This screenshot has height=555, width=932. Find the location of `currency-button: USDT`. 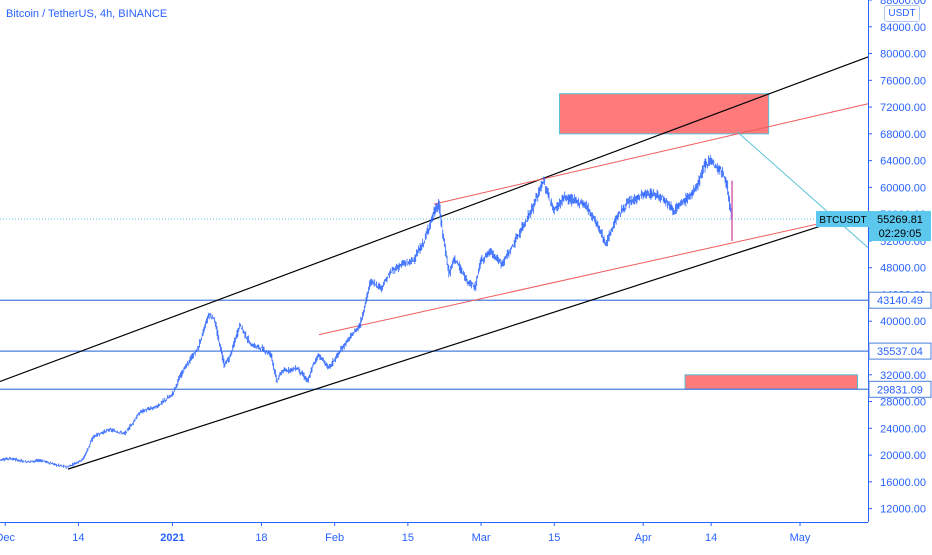

currency-button: USDT is located at coordinates (902, 13).